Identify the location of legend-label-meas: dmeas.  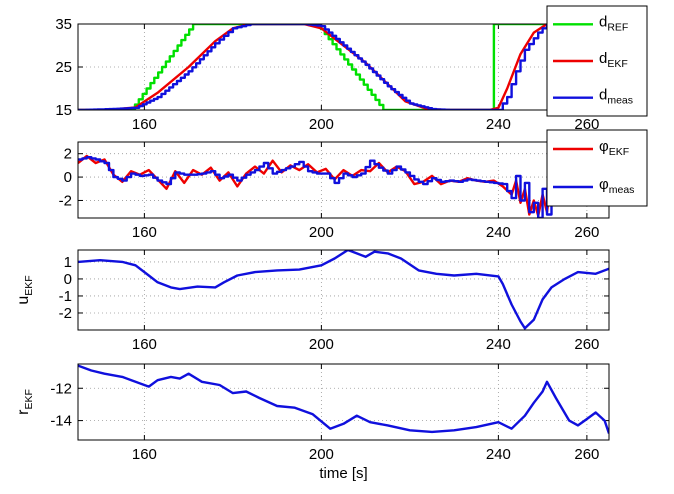
(616, 97).